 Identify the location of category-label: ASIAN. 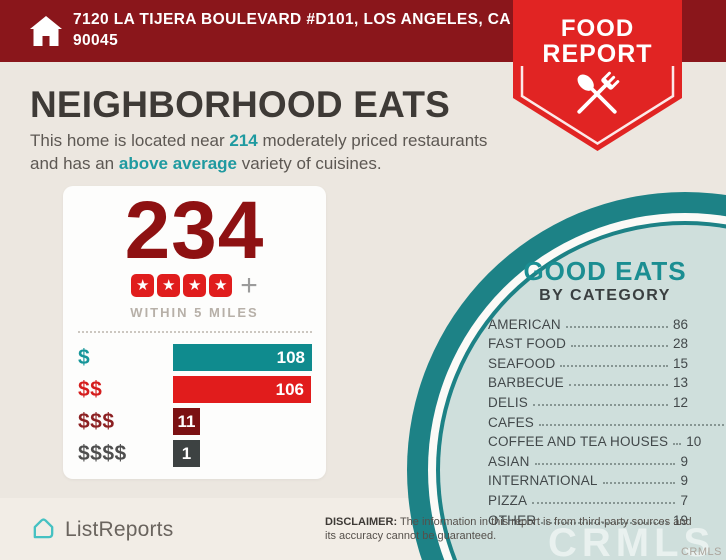
(509, 461).